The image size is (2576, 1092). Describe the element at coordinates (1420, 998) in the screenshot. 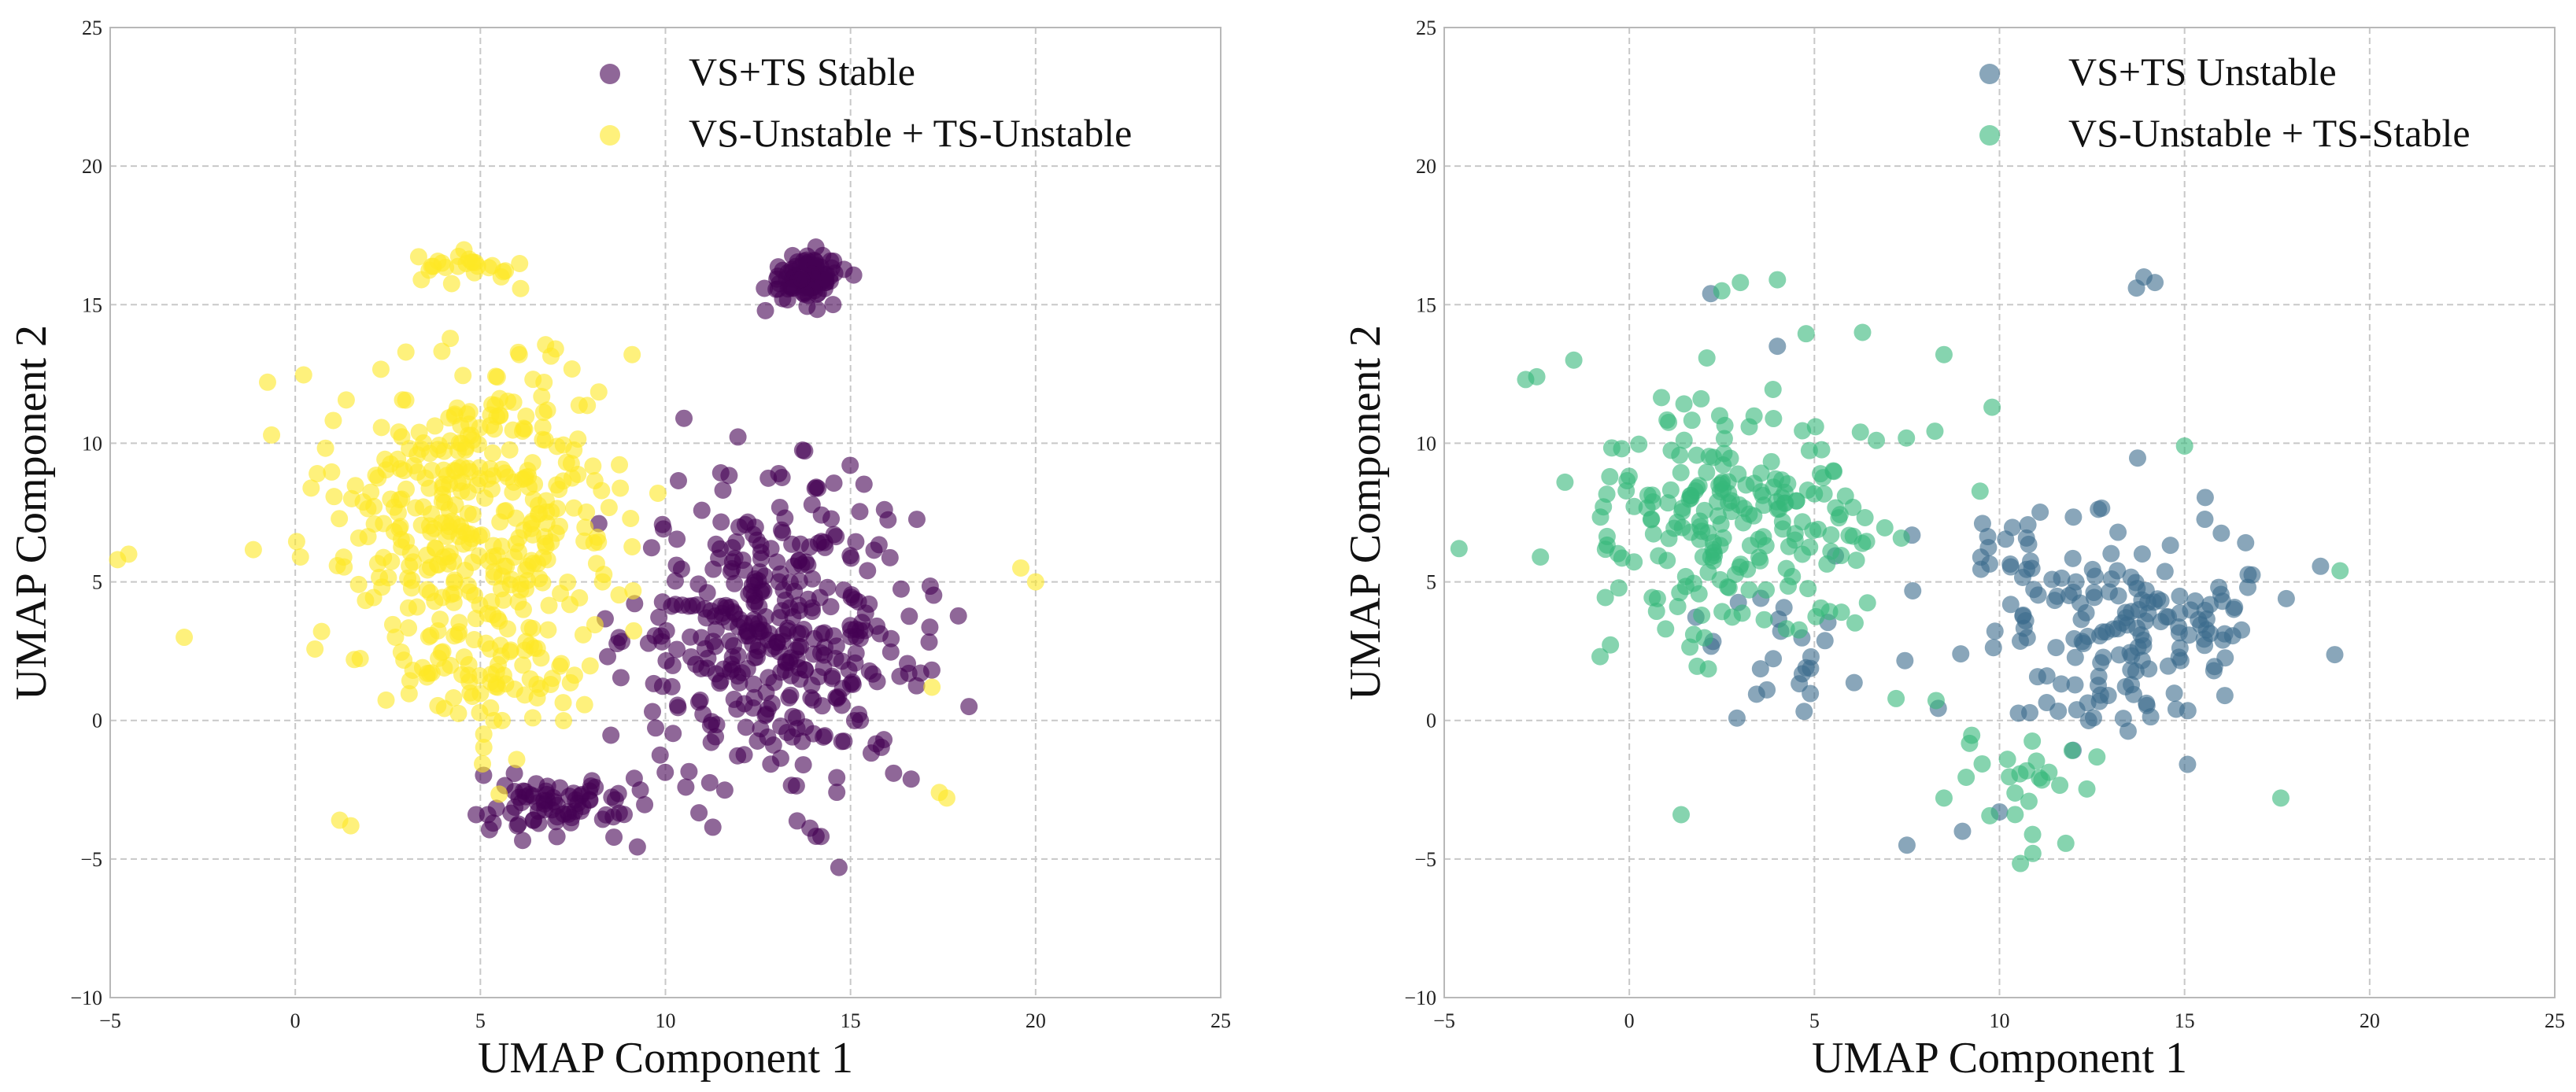

I see `y-tick-label: −10` at that location.